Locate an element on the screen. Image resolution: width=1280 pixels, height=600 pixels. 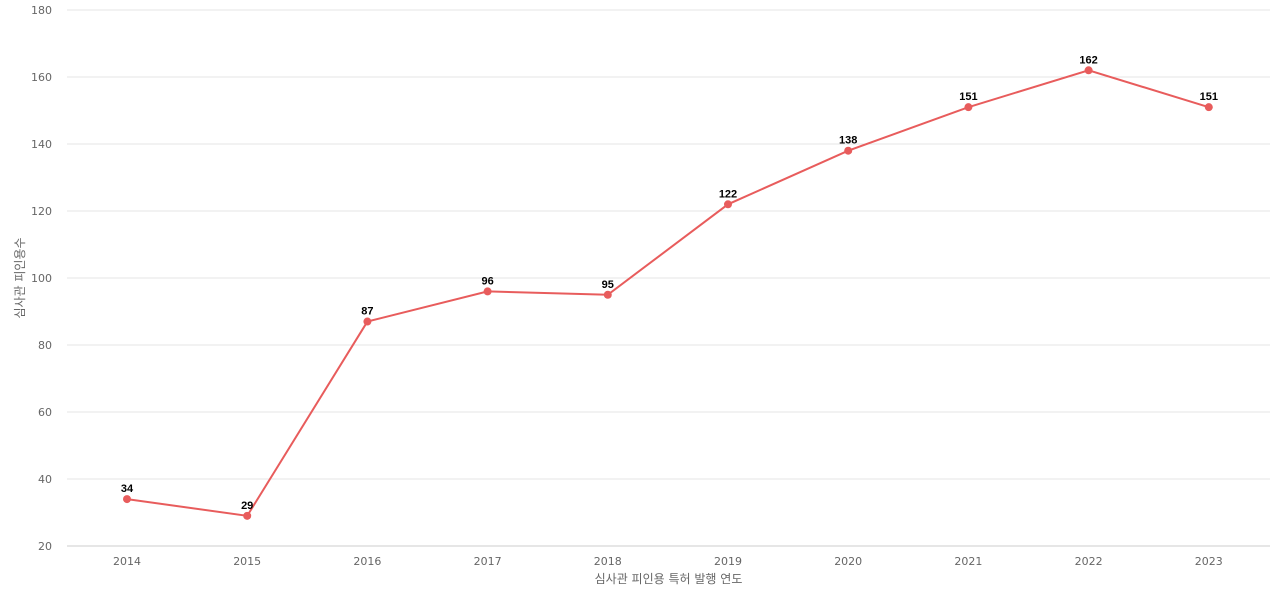
y-tick-label: 120 is located at coordinates (41, 211).